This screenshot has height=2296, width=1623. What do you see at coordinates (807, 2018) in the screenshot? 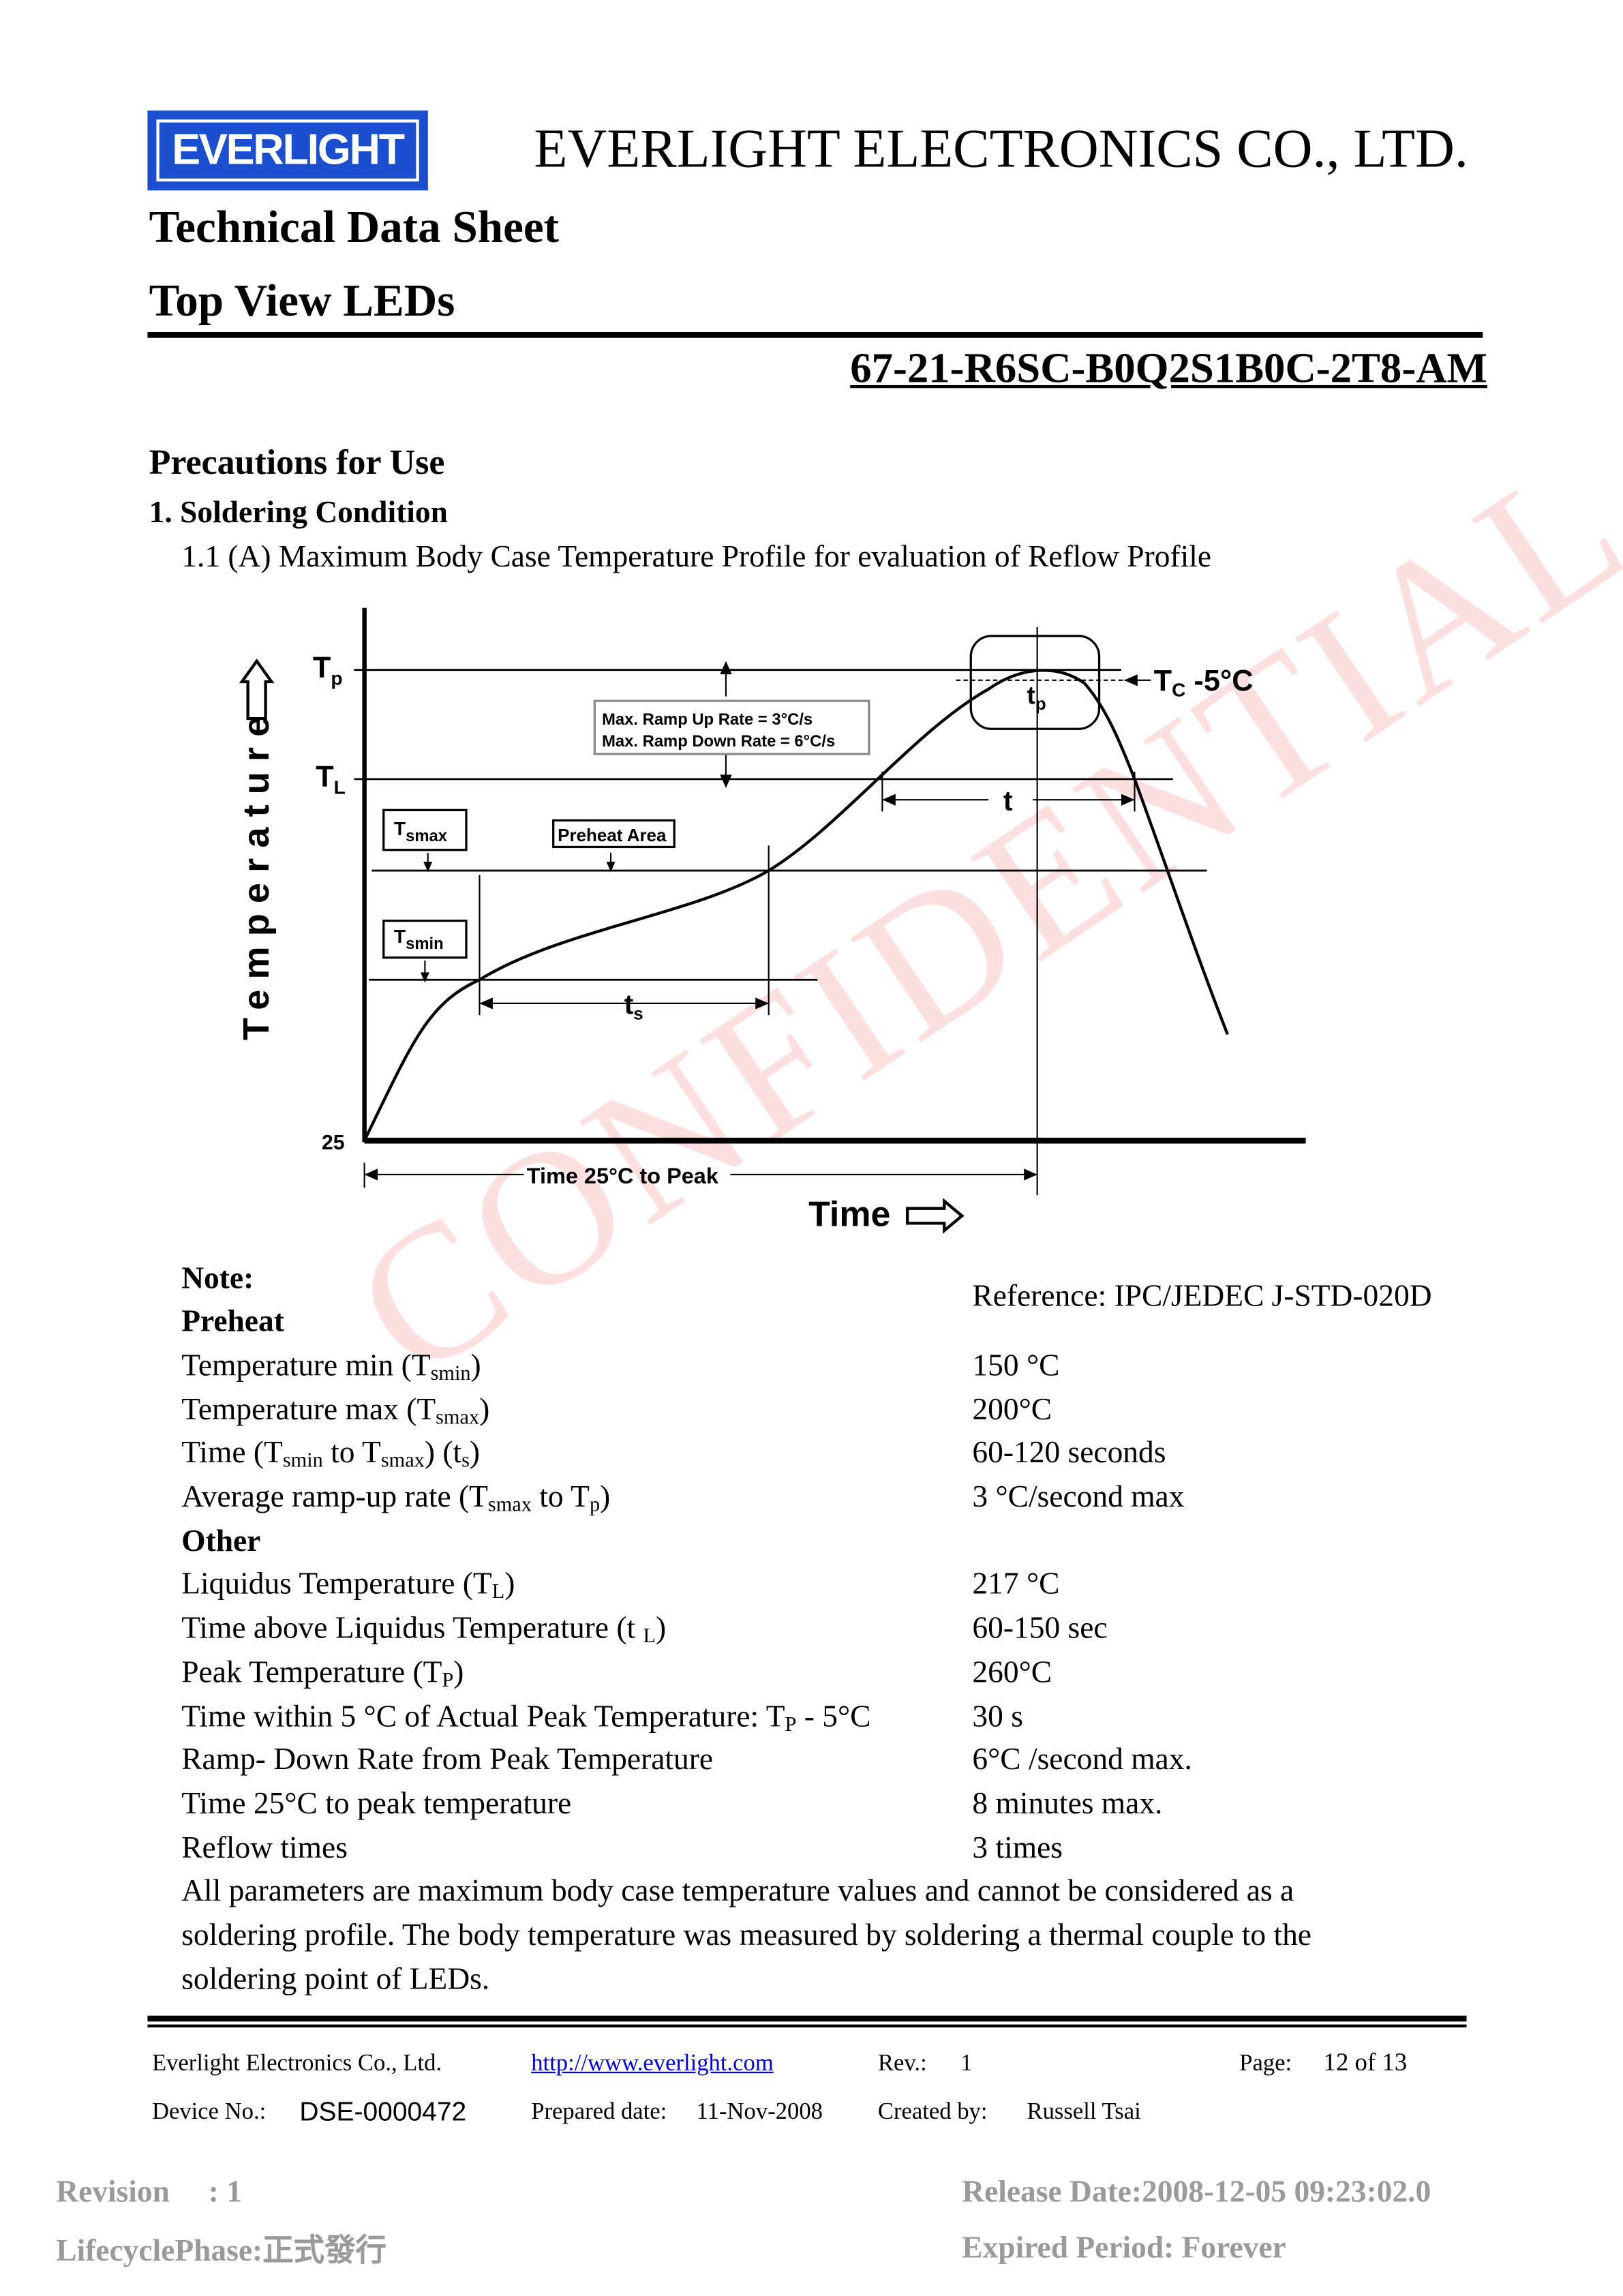
I see `footer-rule-thick` at bounding box center [807, 2018].